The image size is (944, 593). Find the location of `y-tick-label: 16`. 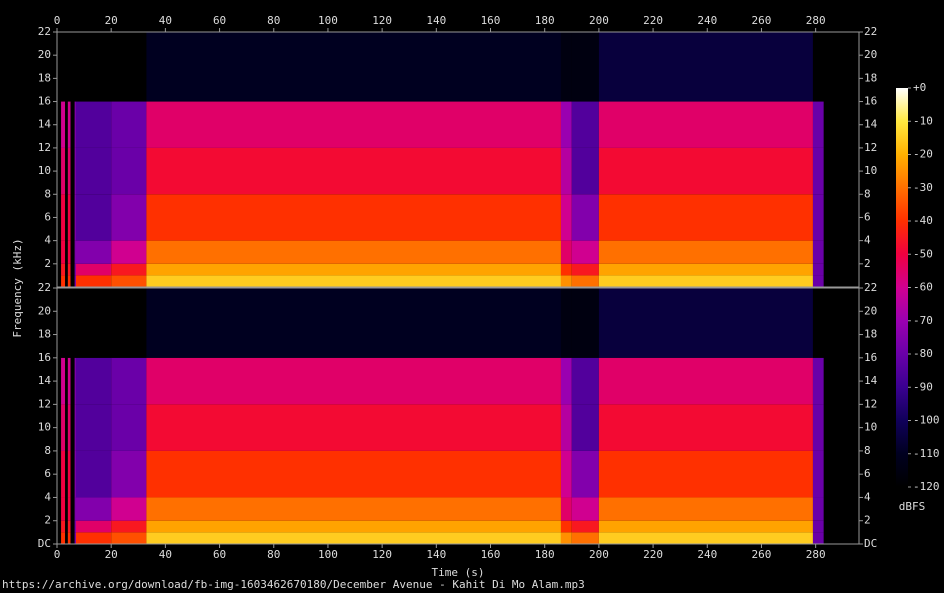

y-tick-label: 16 is located at coordinates (44, 101).